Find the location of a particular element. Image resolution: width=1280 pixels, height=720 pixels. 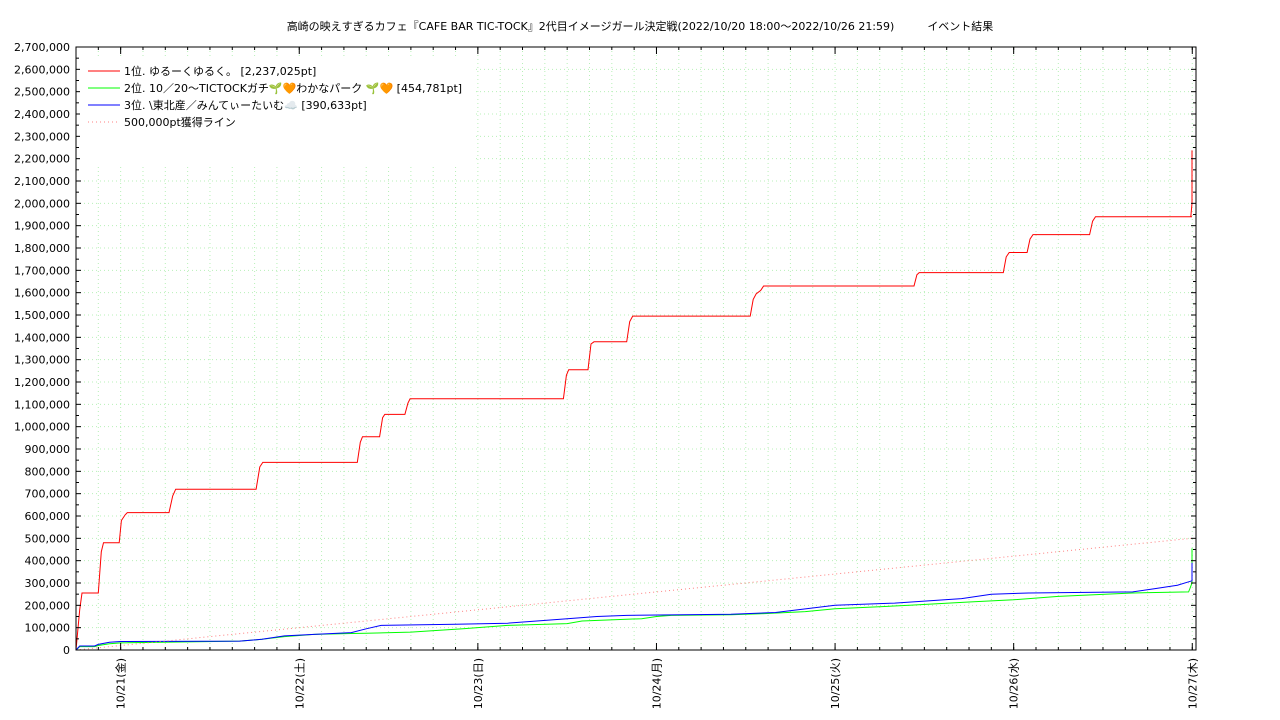

y-tick-label: 1,200,000 is located at coordinates (42, 382).